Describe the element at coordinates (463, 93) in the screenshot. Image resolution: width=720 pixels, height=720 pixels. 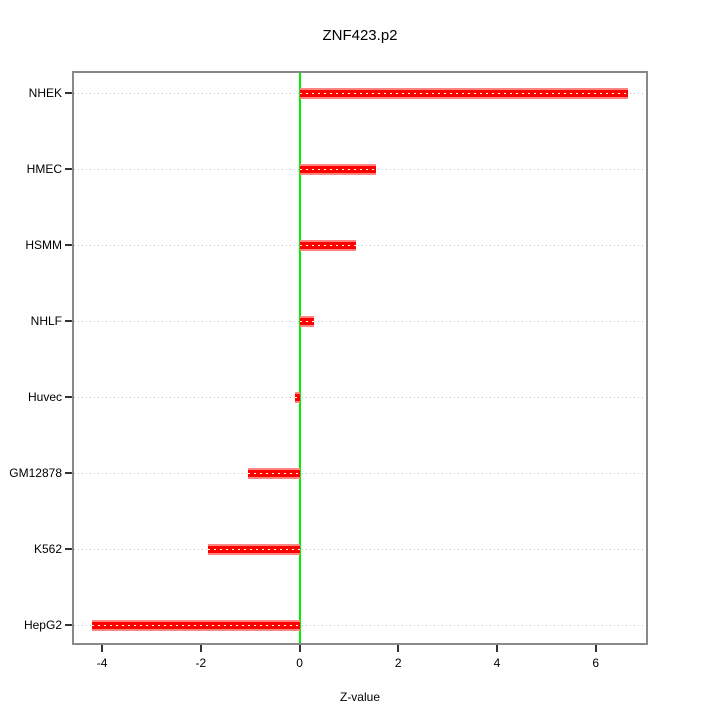
I see `bar-nhek` at that location.